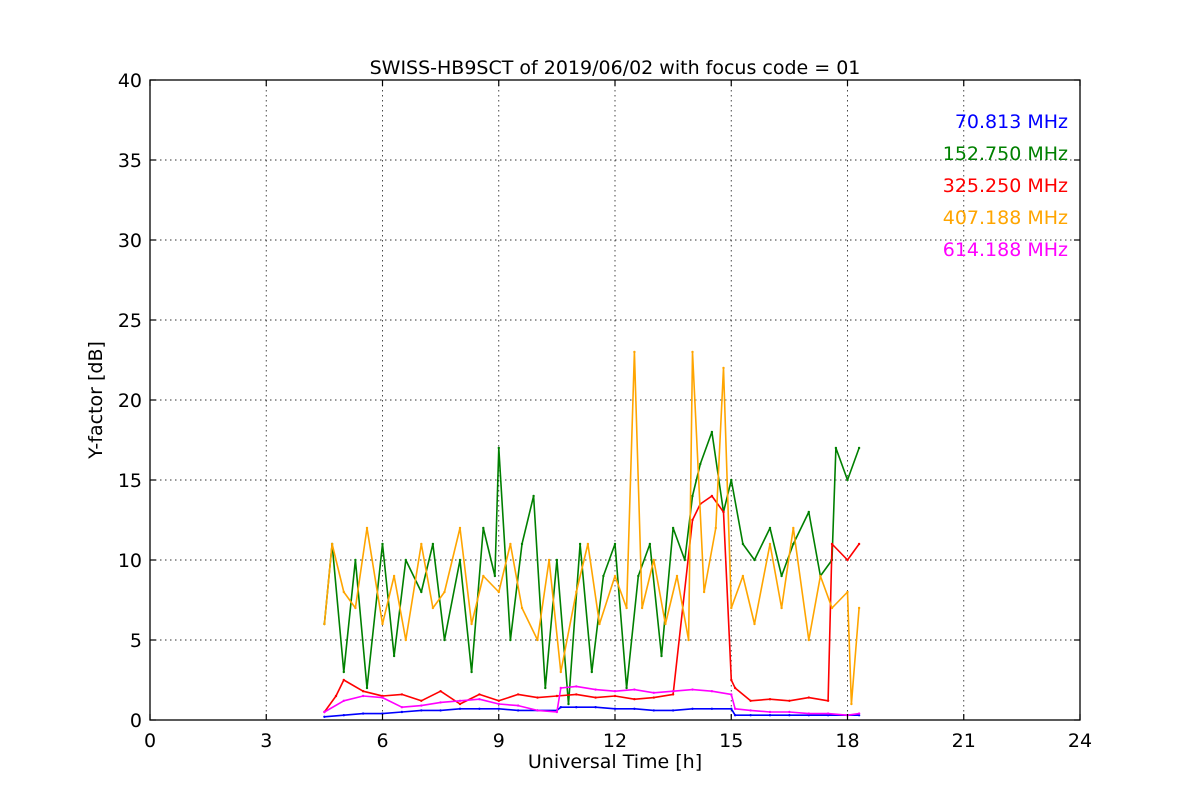 The height and width of the screenshot is (805, 1200). Describe the element at coordinates (130, 401) in the screenshot. I see `y-tick-label: 20` at that location.